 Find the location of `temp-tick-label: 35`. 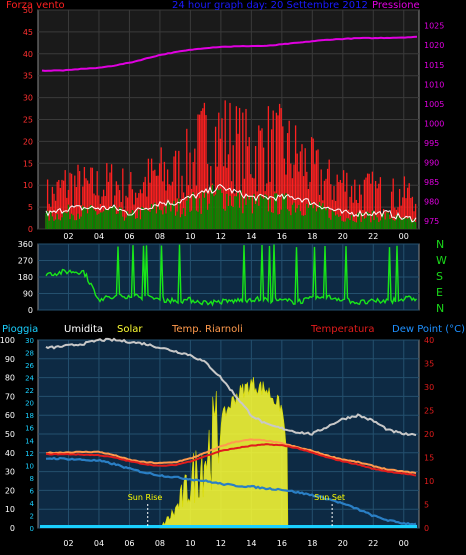

temp-tick-label: 35 is located at coordinates (429, 364).